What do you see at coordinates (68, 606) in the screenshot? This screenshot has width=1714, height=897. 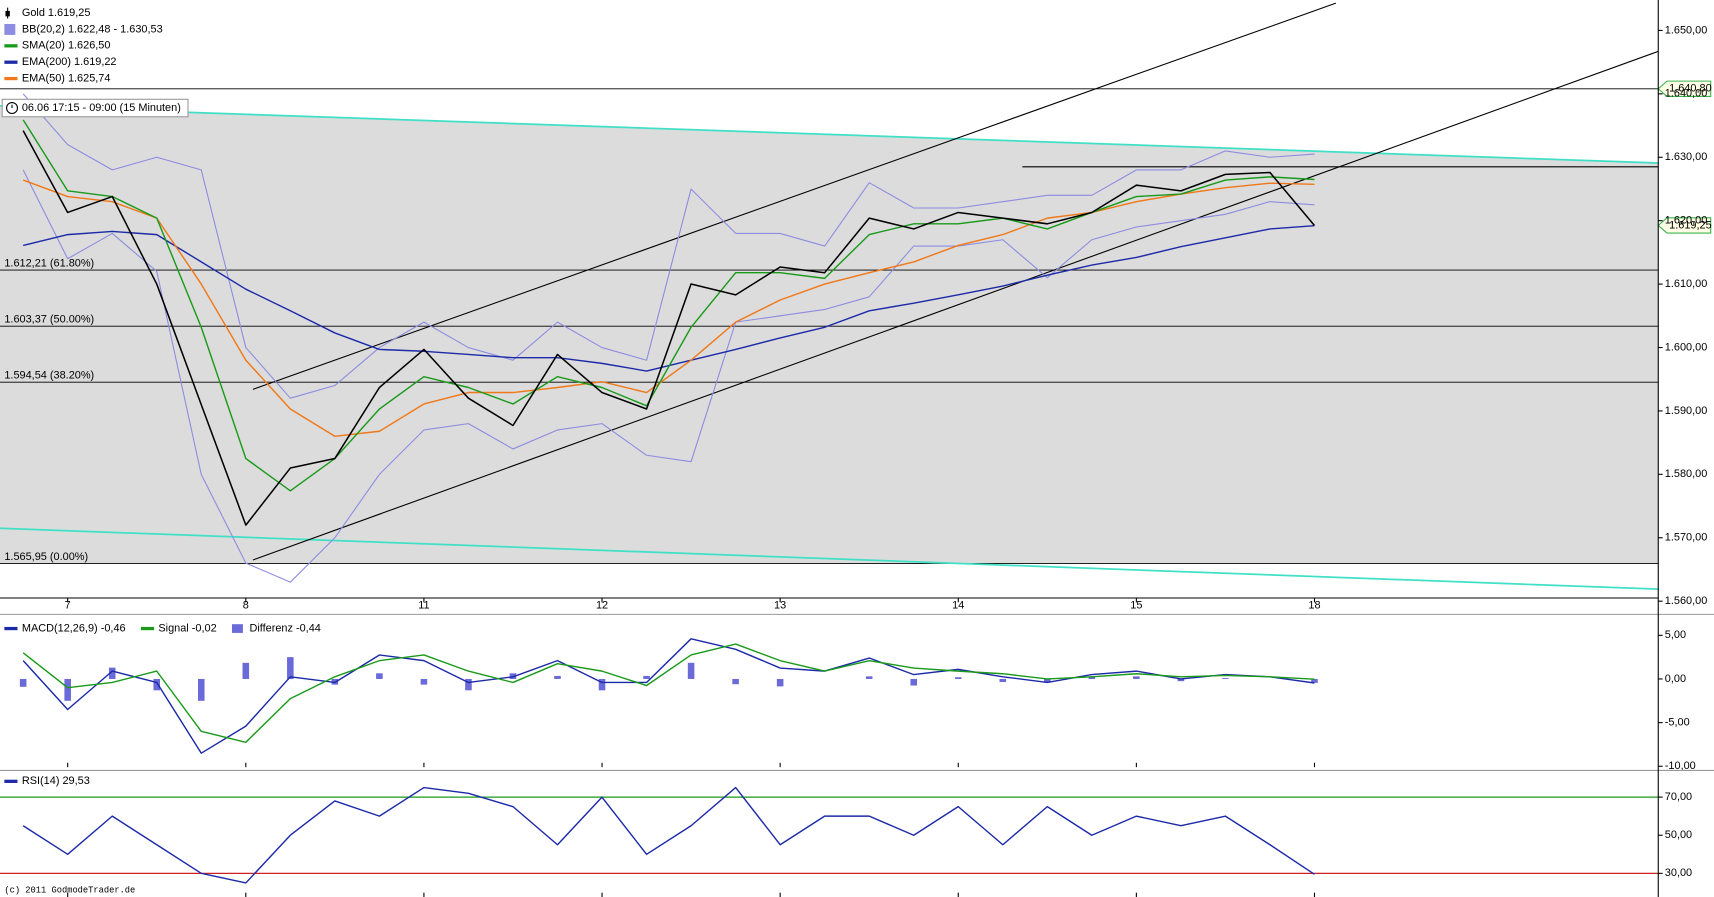 I see `x-tick-label: 7` at bounding box center [68, 606].